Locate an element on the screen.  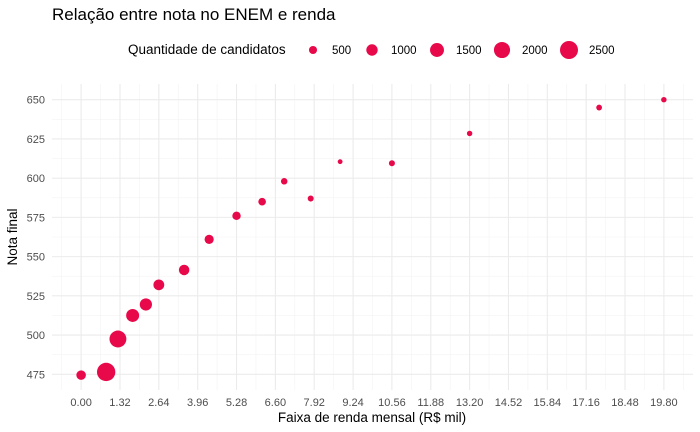
x-tick-label: 6.60 is located at coordinates (275, 403).